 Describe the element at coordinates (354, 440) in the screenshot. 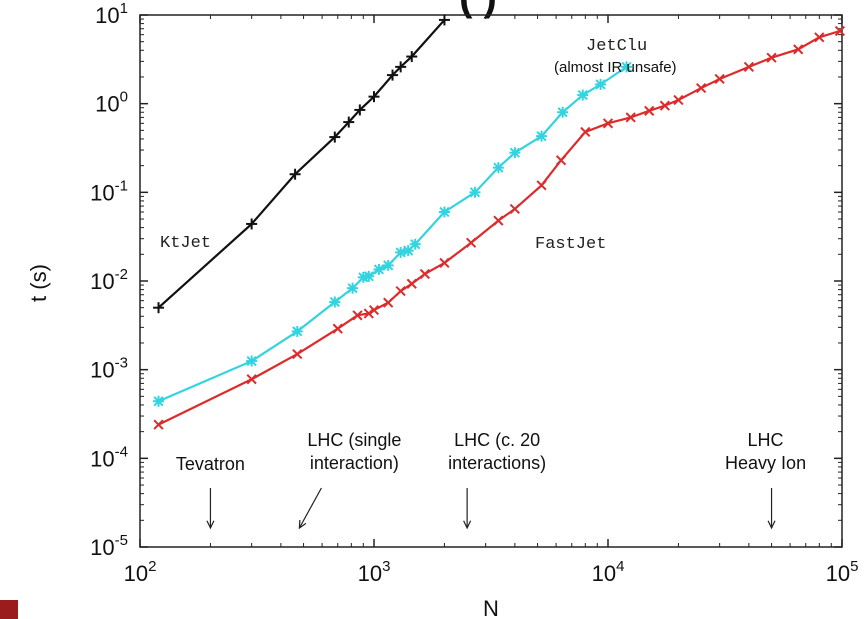

I see `annotation-text: LHC (single` at that location.